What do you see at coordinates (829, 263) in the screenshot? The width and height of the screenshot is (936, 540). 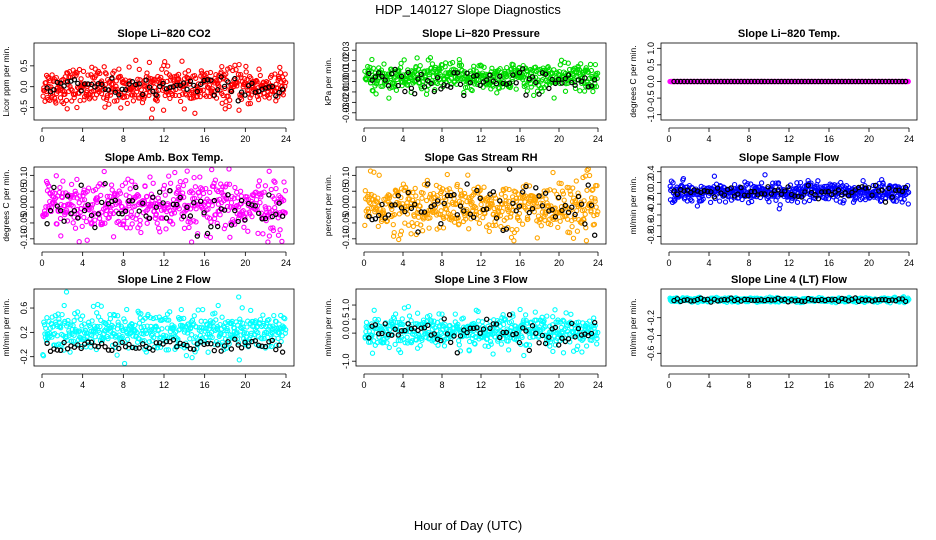 I see `x-tick-label: 16` at bounding box center [829, 263].